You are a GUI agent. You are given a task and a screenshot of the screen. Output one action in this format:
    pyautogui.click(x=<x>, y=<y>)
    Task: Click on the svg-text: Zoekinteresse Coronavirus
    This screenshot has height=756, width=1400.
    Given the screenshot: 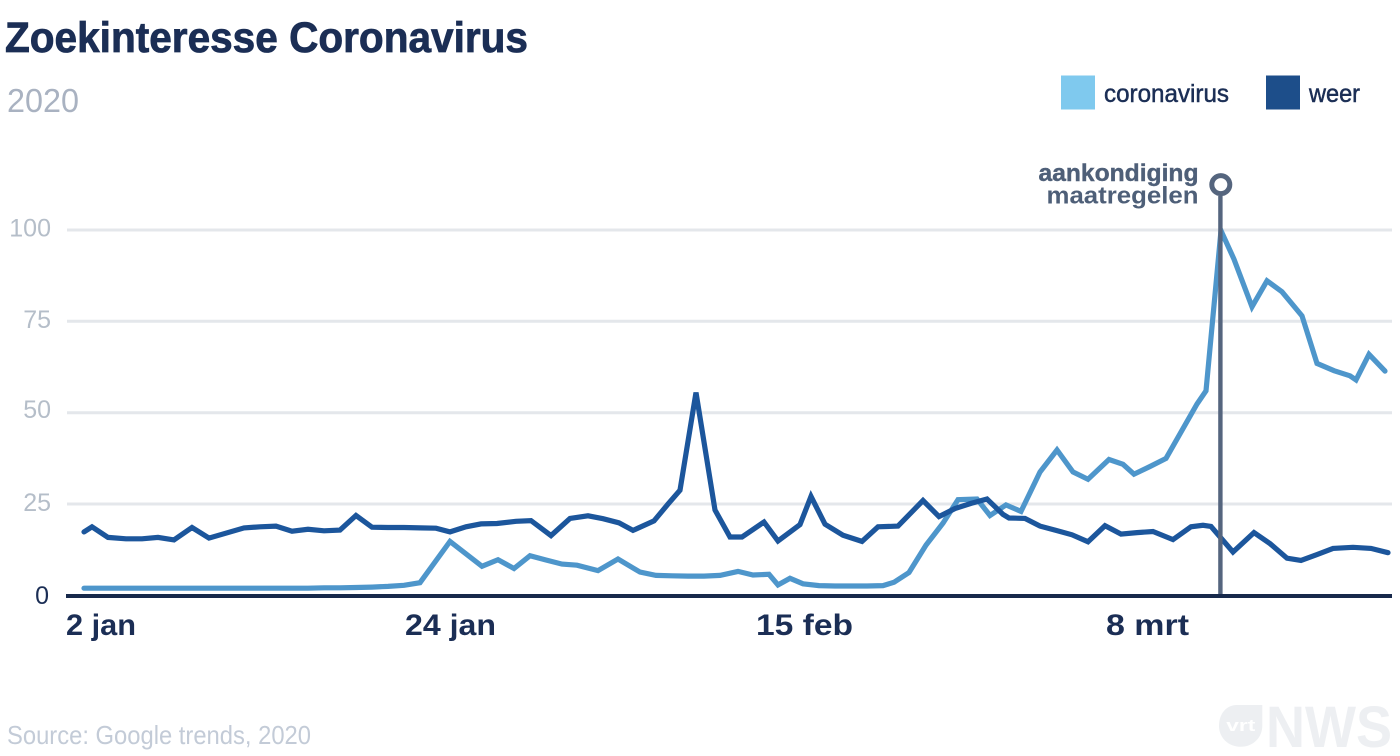 What is the action you would take?
    pyautogui.click(x=266, y=38)
    